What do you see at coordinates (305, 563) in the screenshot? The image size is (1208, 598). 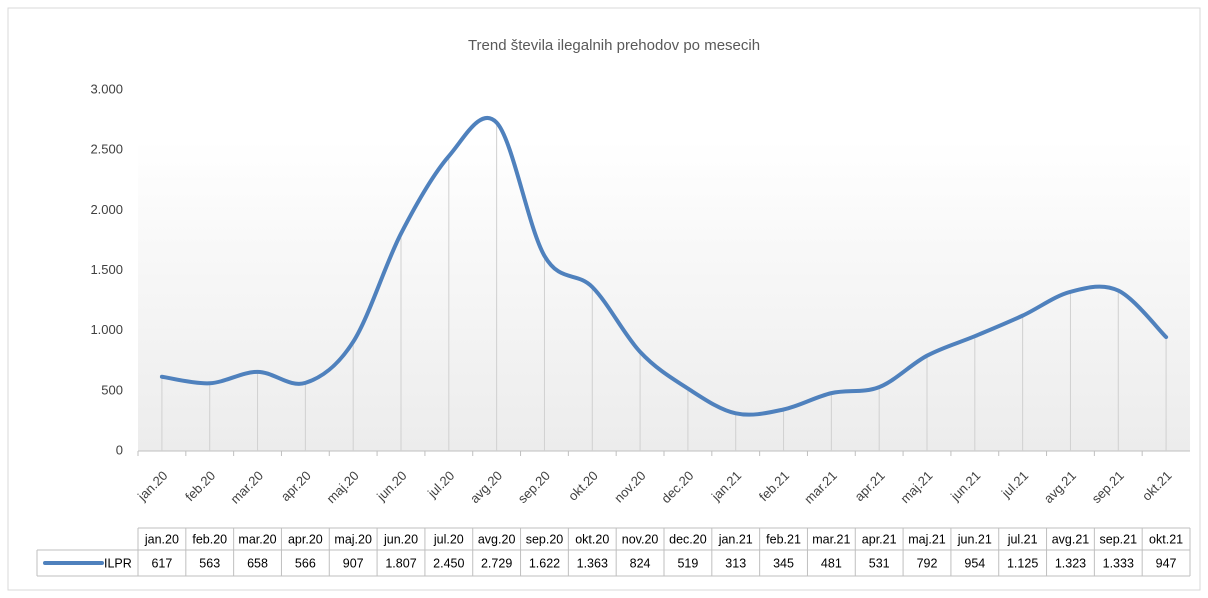 I see `table-value: 566` at bounding box center [305, 563].